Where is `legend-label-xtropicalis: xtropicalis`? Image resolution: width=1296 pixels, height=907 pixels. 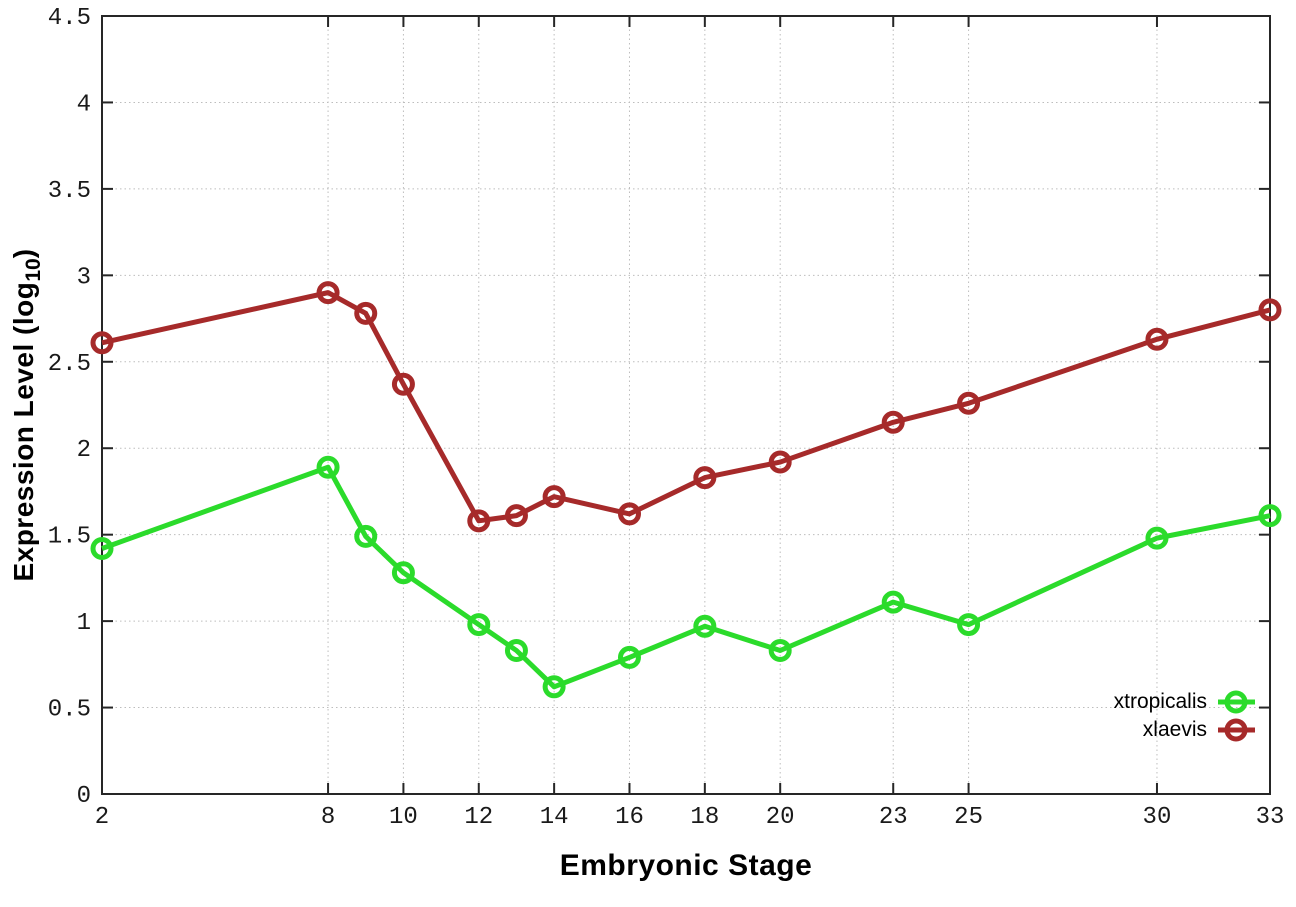
legend-label-xtropicalis: xtropicalis is located at coordinates (1160, 701).